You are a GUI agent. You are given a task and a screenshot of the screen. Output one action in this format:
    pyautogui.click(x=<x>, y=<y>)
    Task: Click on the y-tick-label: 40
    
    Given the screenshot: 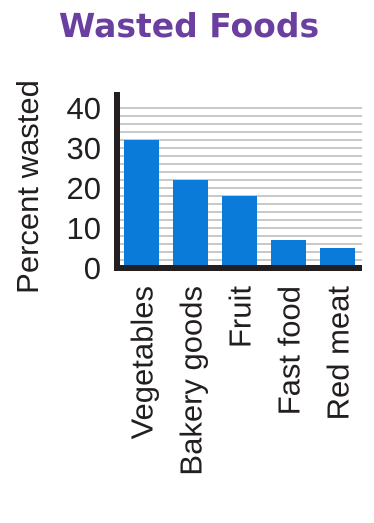 What is the action you would take?
    pyautogui.click(x=84, y=108)
    